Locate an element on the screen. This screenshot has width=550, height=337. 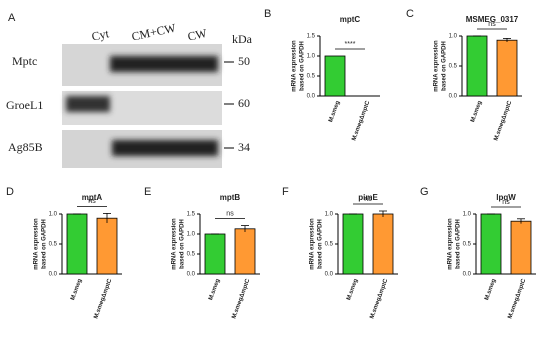
panel-label: C is located at coordinates (410, 14).